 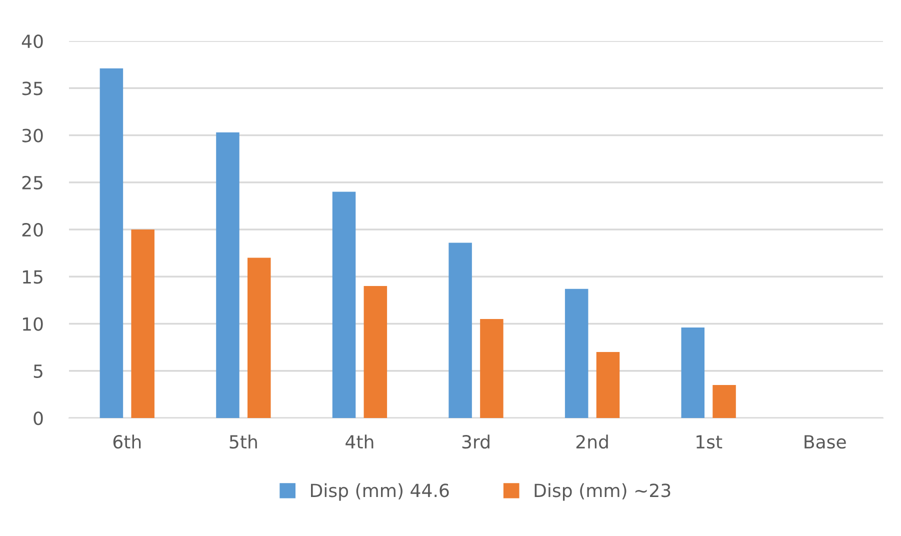 I want to click on x-tick-label: 3rd, so click(x=476, y=441).